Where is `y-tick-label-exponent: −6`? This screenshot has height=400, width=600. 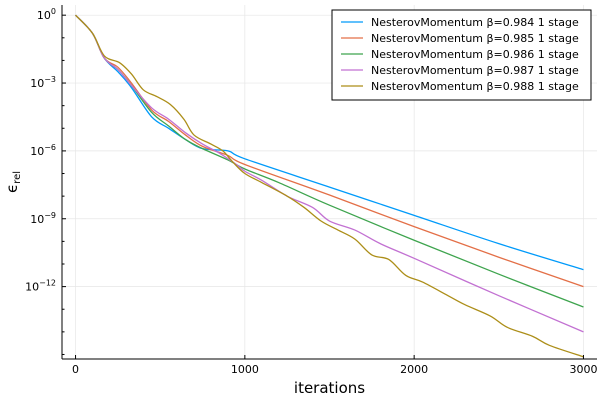
y-tick-label-exponent: −6 is located at coordinates (50, 147).